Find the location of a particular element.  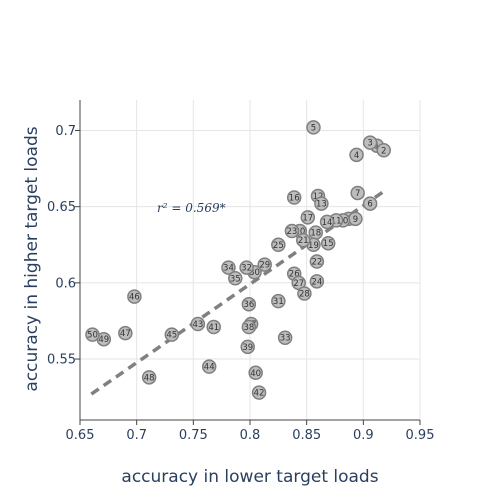

x-tick-label: 0.85 is located at coordinates (306, 435).